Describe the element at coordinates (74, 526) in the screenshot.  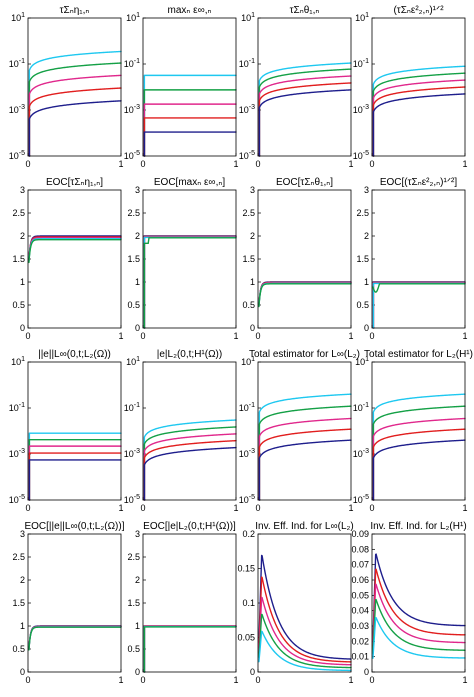
I see `panel-title: EOC[||e||L∞(0,t;L₂(Ω))]` at that location.